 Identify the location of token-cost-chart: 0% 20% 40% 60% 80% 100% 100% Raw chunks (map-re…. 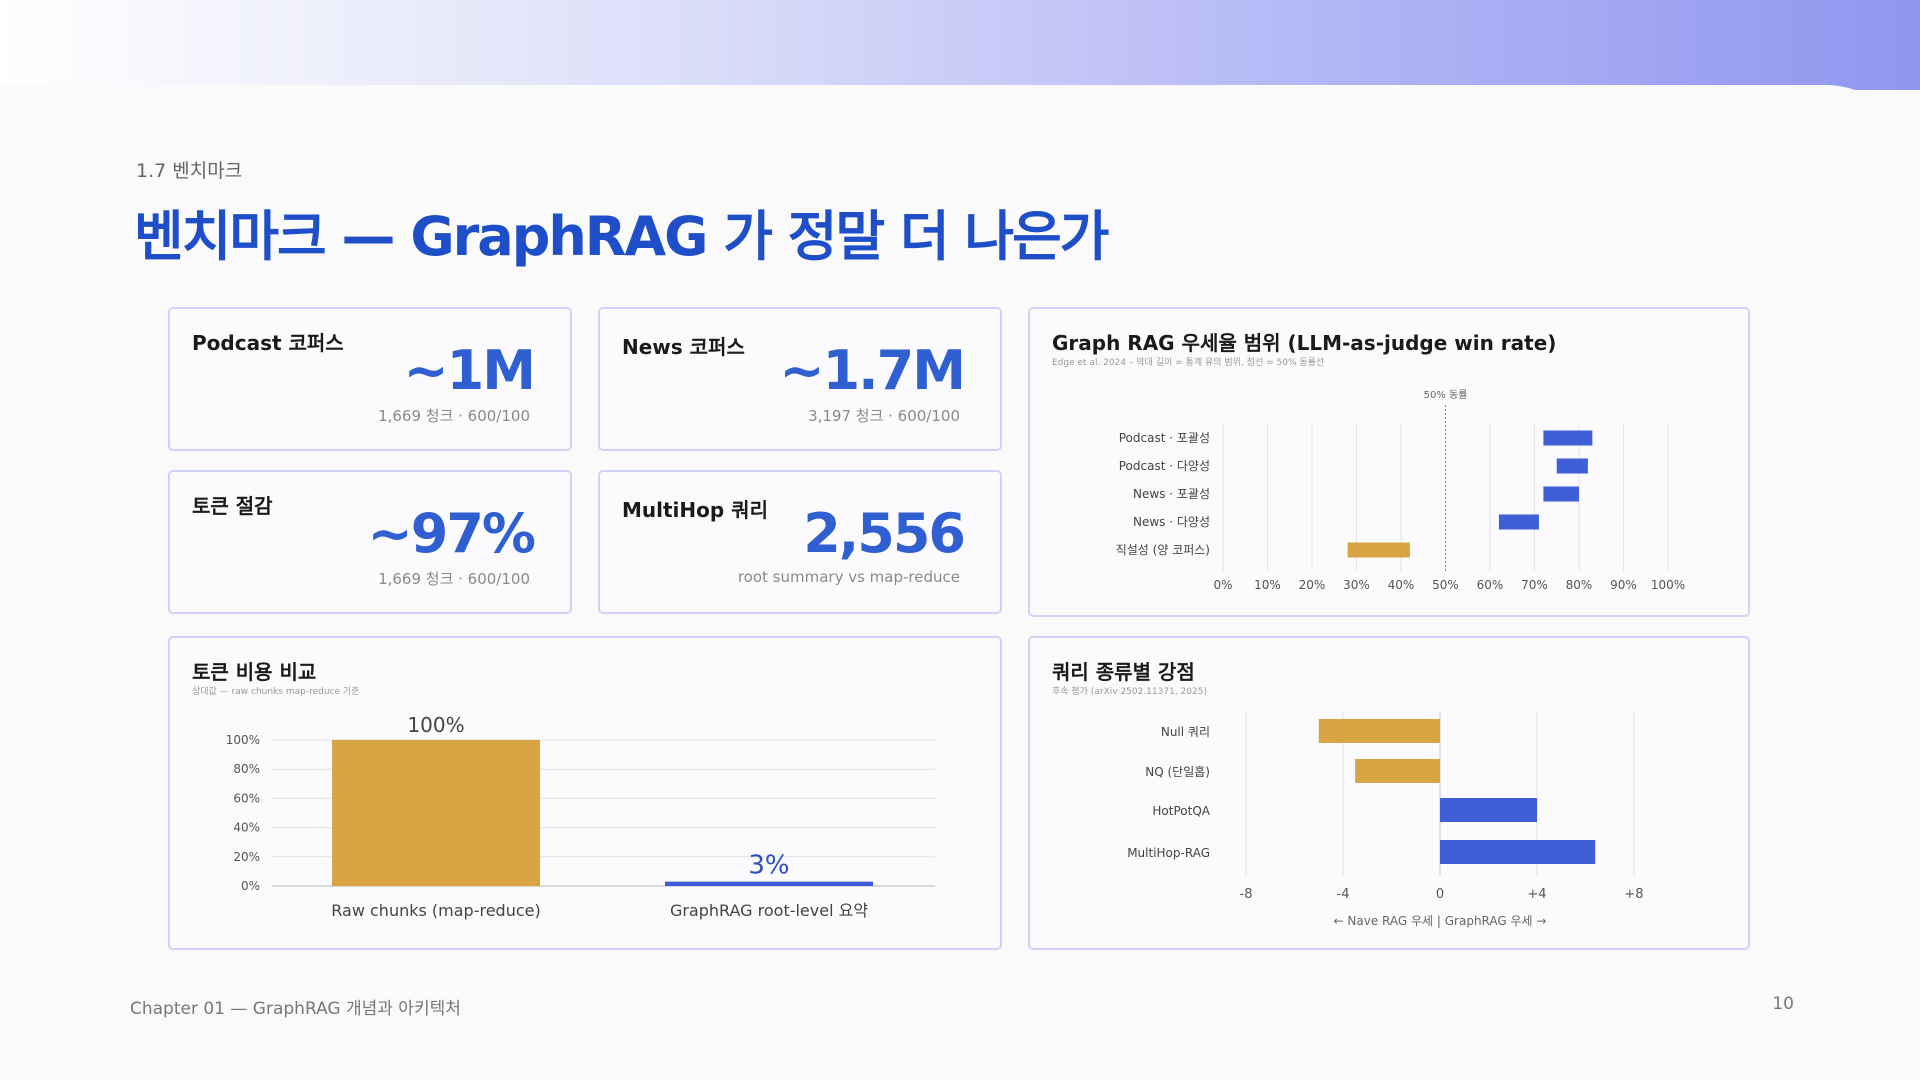
(580, 816).